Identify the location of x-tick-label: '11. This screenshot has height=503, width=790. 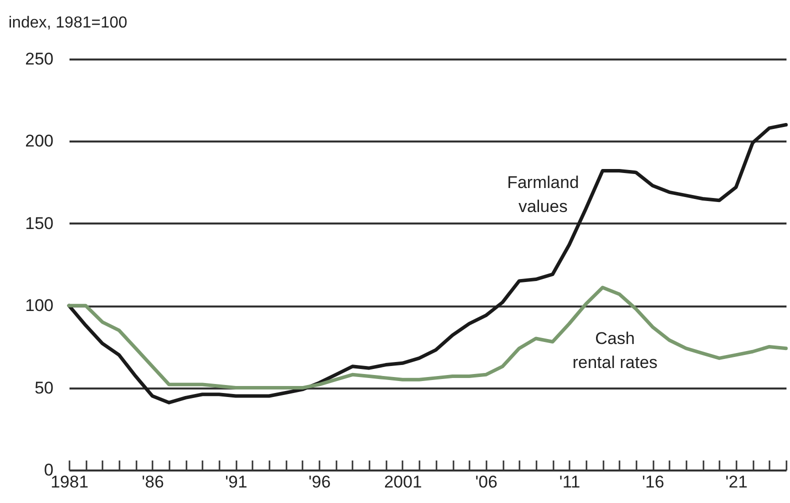
(569, 482).